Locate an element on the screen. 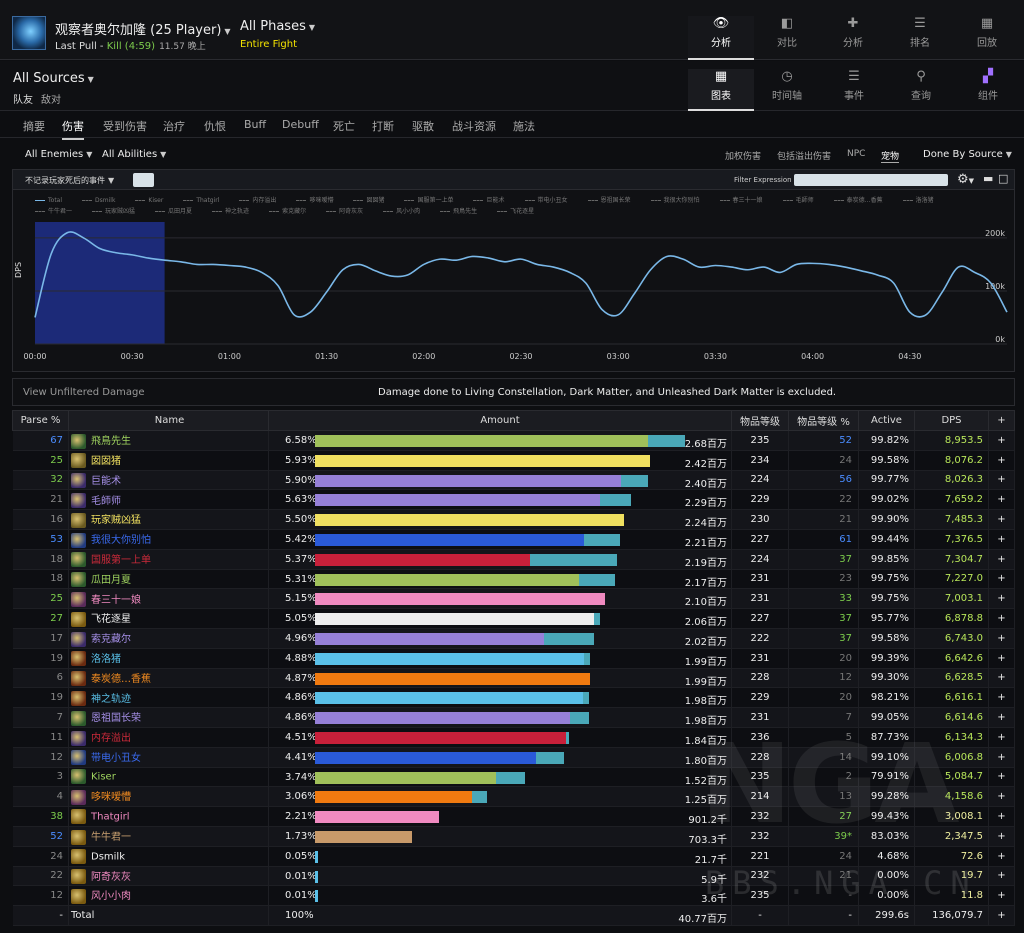 The width and height of the screenshot is (1024, 933). name-cell: 瓜田月夏 is located at coordinates (168, 579).